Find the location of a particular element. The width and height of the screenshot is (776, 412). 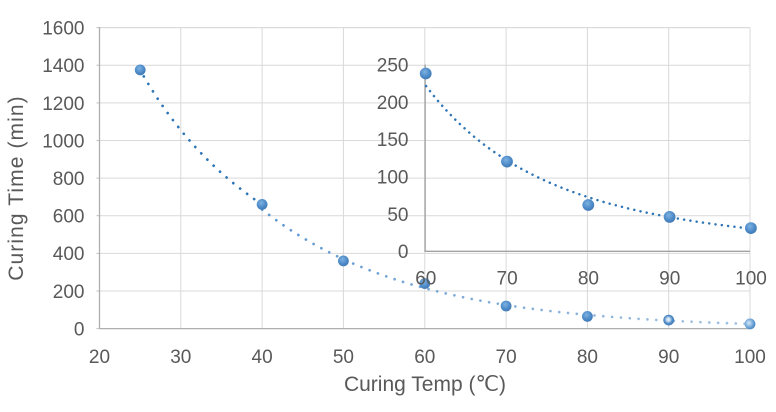

svg-text: 150 is located at coordinates (393, 140).